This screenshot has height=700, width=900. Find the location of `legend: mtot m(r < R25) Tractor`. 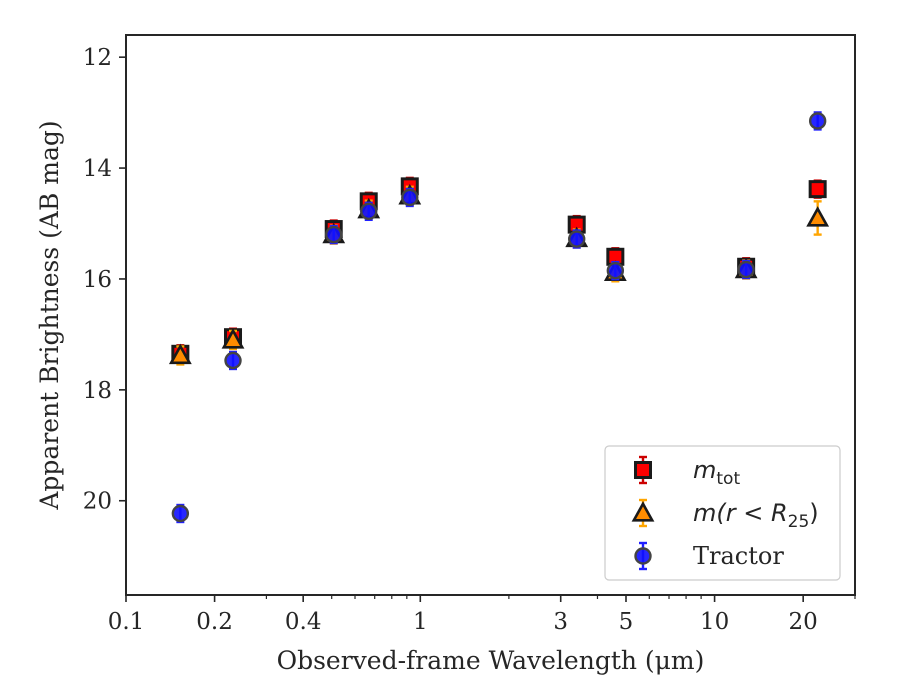

legend: mtot m(r < R25) Tractor is located at coordinates (722, 513).